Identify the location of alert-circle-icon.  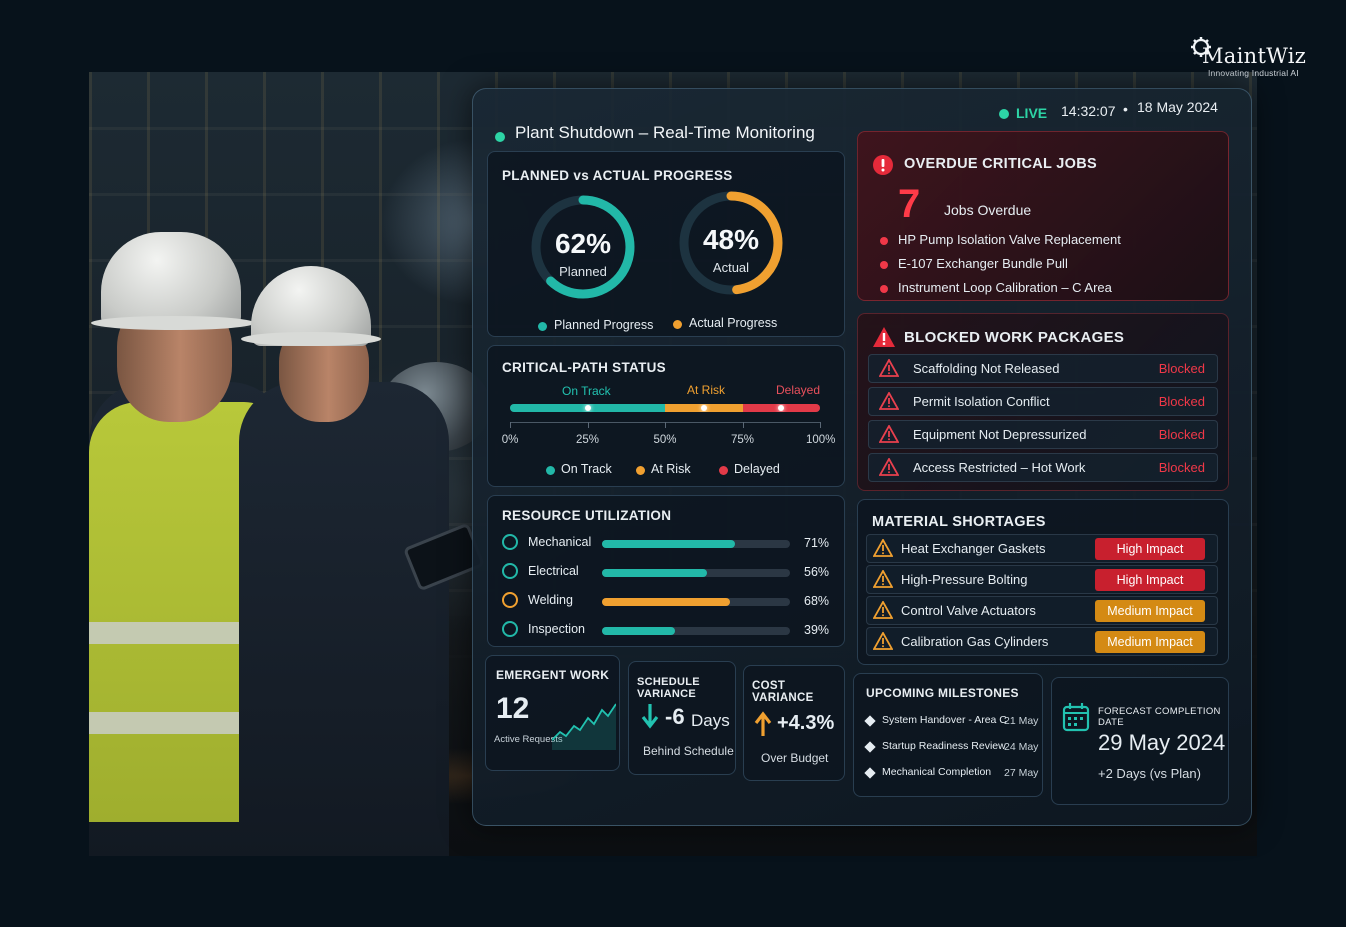
(883, 165).